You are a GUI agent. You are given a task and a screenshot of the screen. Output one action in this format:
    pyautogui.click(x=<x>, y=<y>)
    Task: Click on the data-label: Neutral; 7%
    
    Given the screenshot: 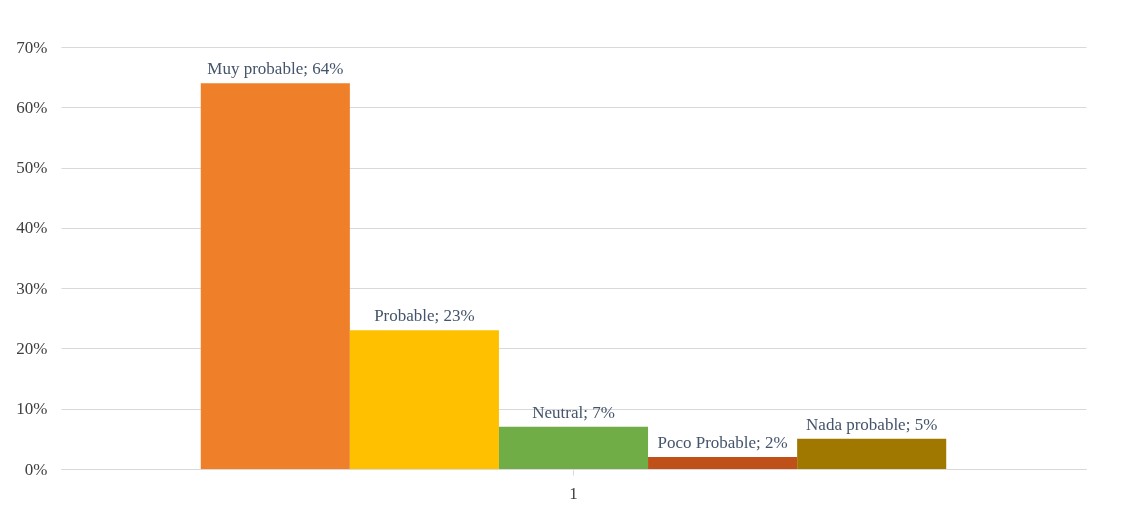 What is the action you would take?
    pyautogui.click(x=573, y=412)
    